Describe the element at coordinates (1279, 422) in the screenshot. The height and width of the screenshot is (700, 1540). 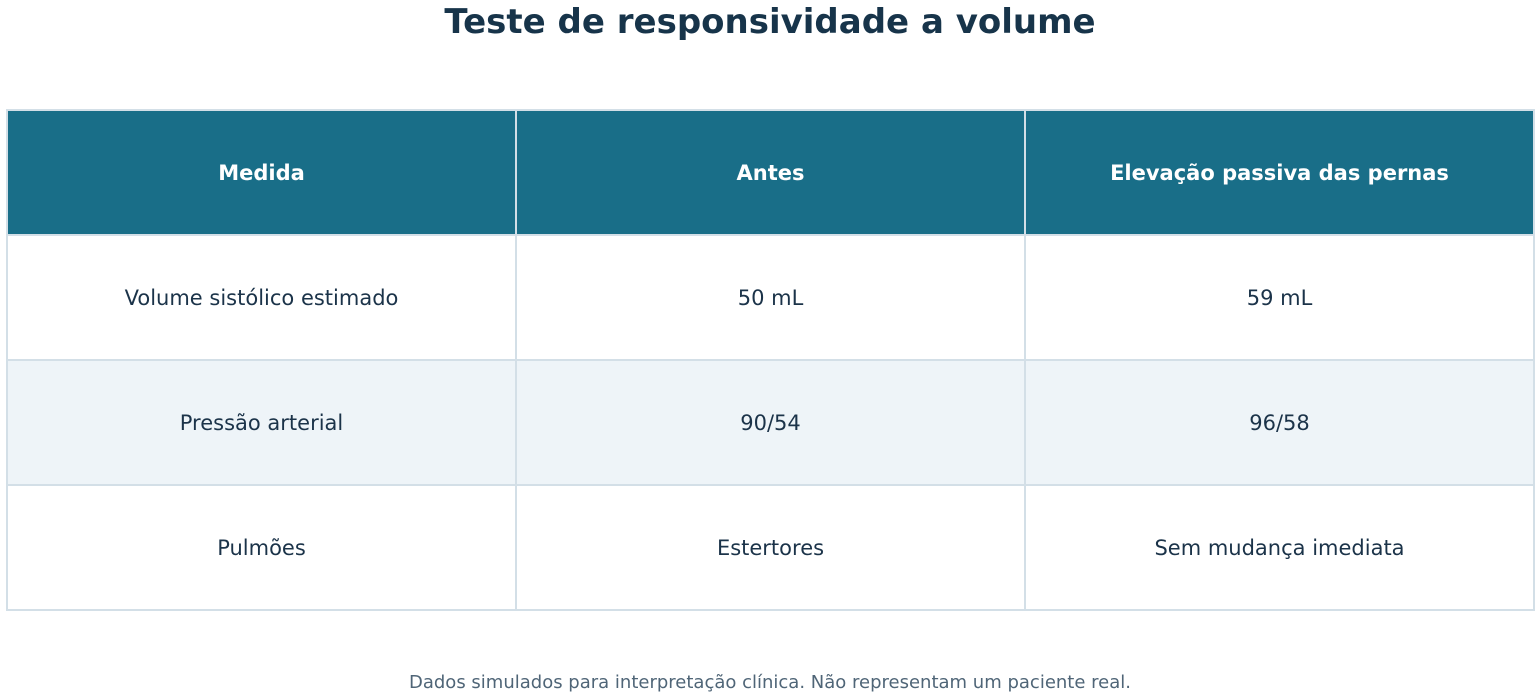
I see `table-cell: 96/58` at that location.